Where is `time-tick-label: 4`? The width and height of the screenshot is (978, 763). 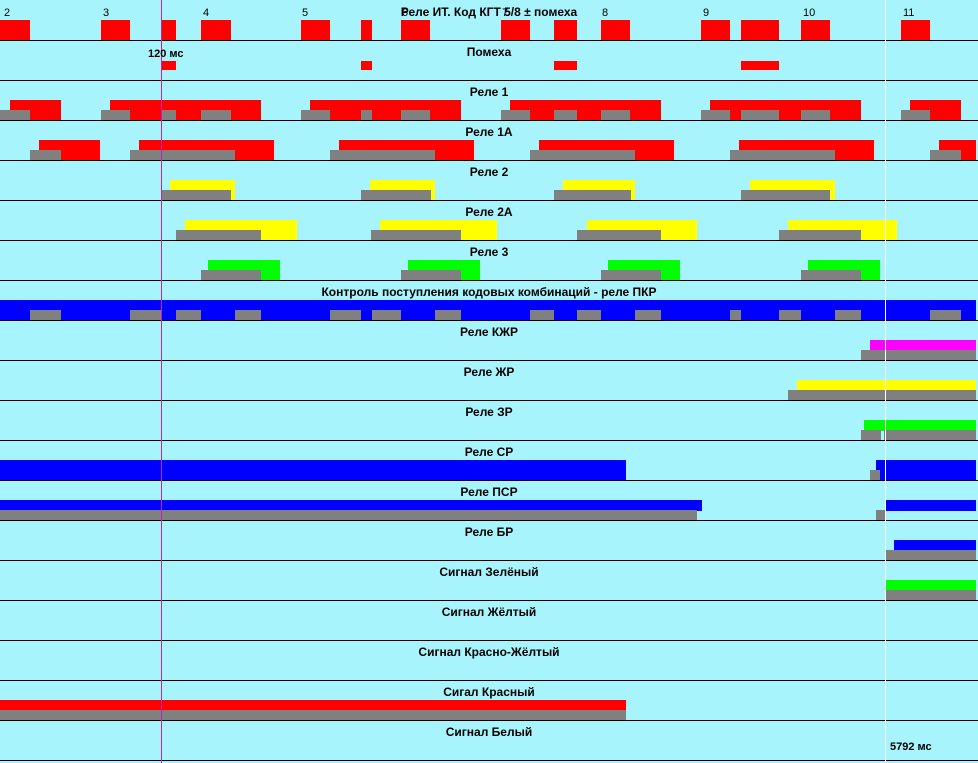
time-tick-label: 4 is located at coordinates (206, 13).